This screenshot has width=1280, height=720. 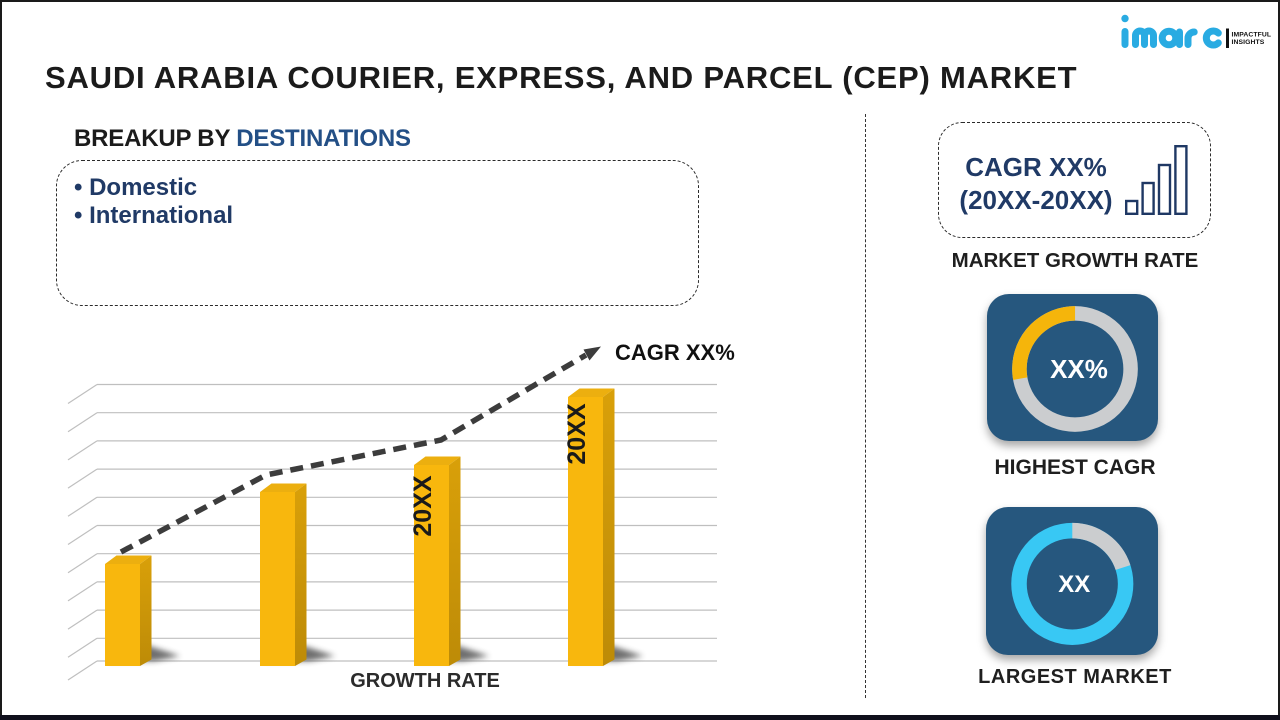 What do you see at coordinates (1252, 34) in the screenshot?
I see `svg-text: IMPACTFUL` at bounding box center [1252, 34].